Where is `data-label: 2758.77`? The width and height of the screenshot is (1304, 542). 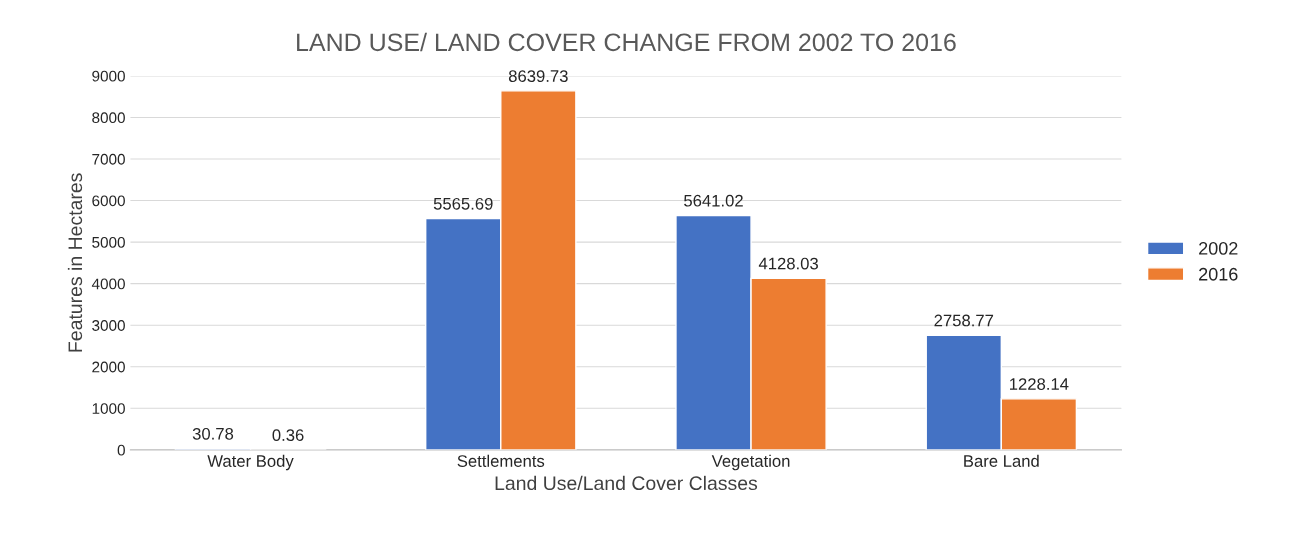 data-label: 2758.77 is located at coordinates (964, 320).